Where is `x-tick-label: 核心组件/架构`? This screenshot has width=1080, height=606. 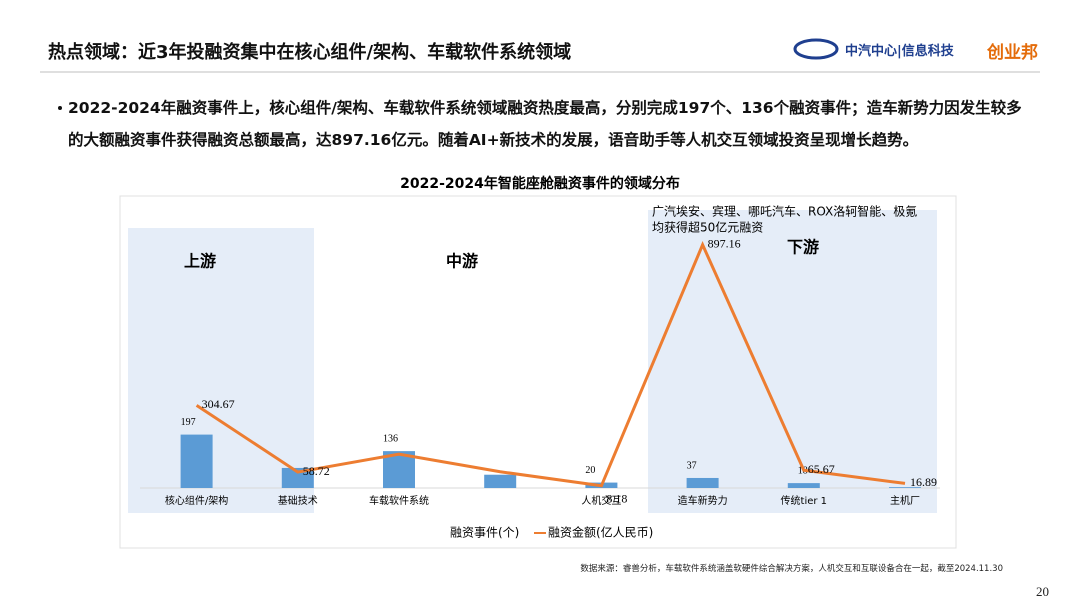
x-tick-label: 核心组件/架构 is located at coordinates (196, 500).